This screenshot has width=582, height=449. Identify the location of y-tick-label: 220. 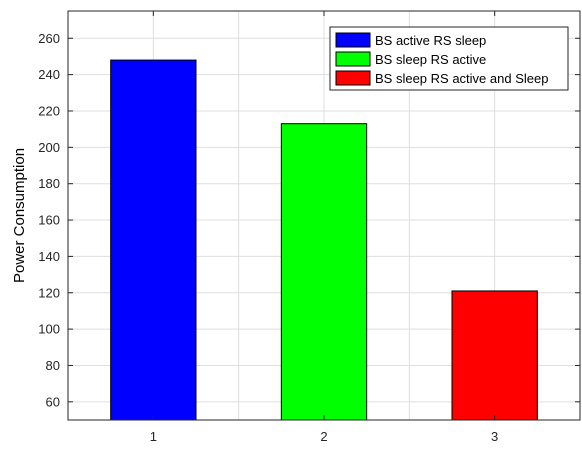
(49, 110).